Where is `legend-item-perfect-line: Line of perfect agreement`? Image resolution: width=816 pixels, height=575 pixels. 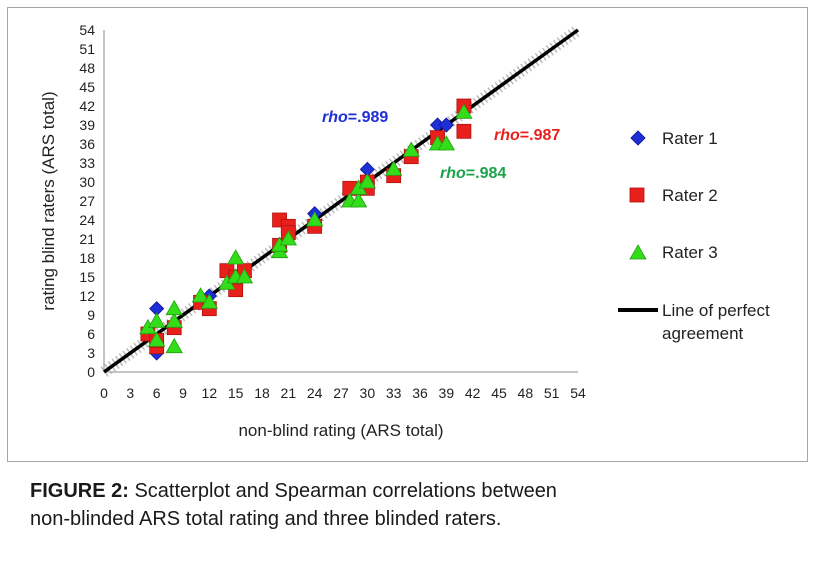
legend-item-perfect-line: Line of perfect agreement is located at coordinates (694, 322).